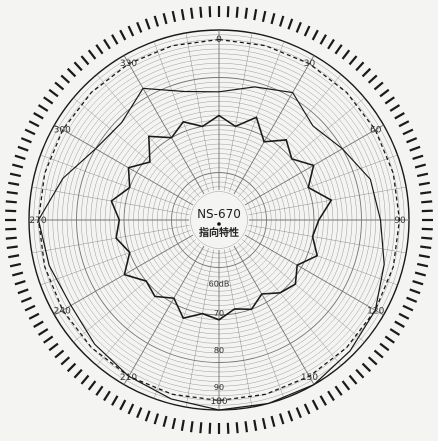 The image size is (438, 441). Describe the element at coordinates (37, 221) in the screenshot. I see `angle-tick-label: 270` at that location.